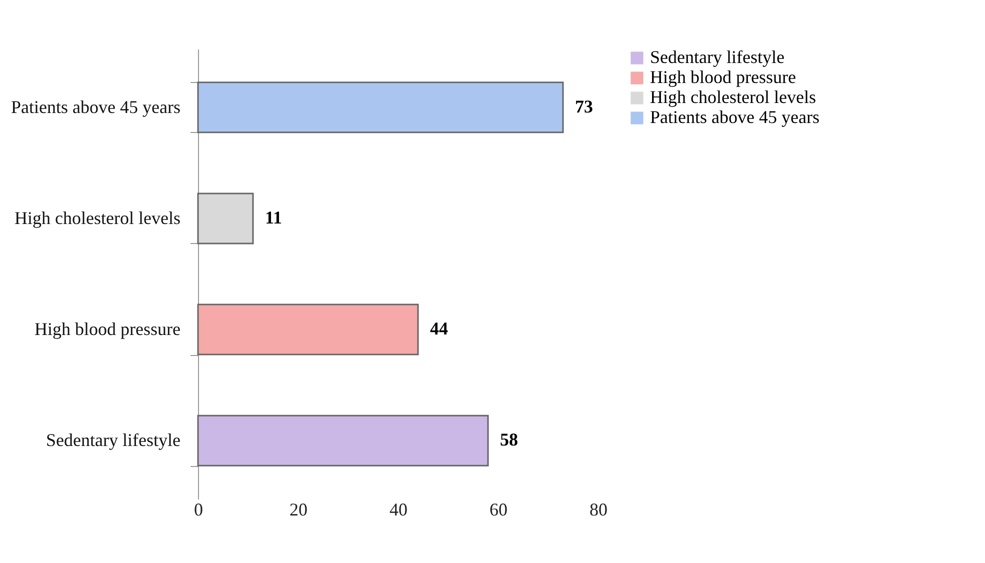 Image resolution: width=985 pixels, height=563 pixels. I want to click on data-label: 44, so click(439, 328).